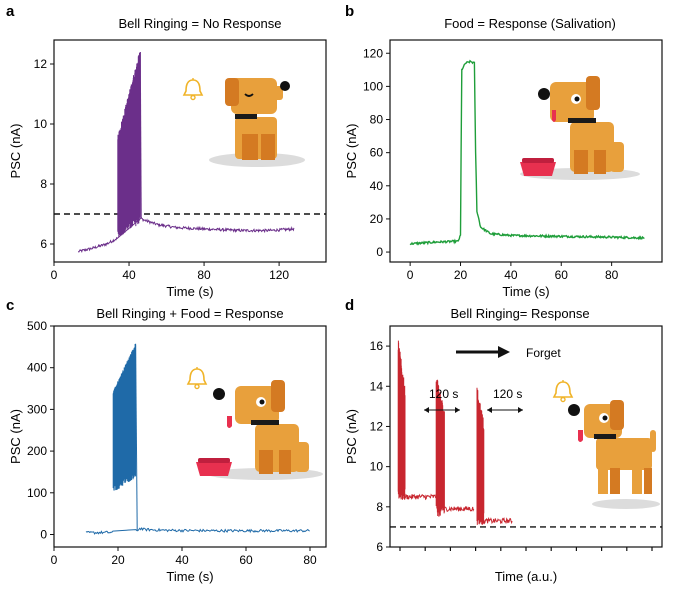  Describe the element at coordinates (519, 313) in the screenshot. I see `panel-d-title: Bell Ringing= Response` at that location.